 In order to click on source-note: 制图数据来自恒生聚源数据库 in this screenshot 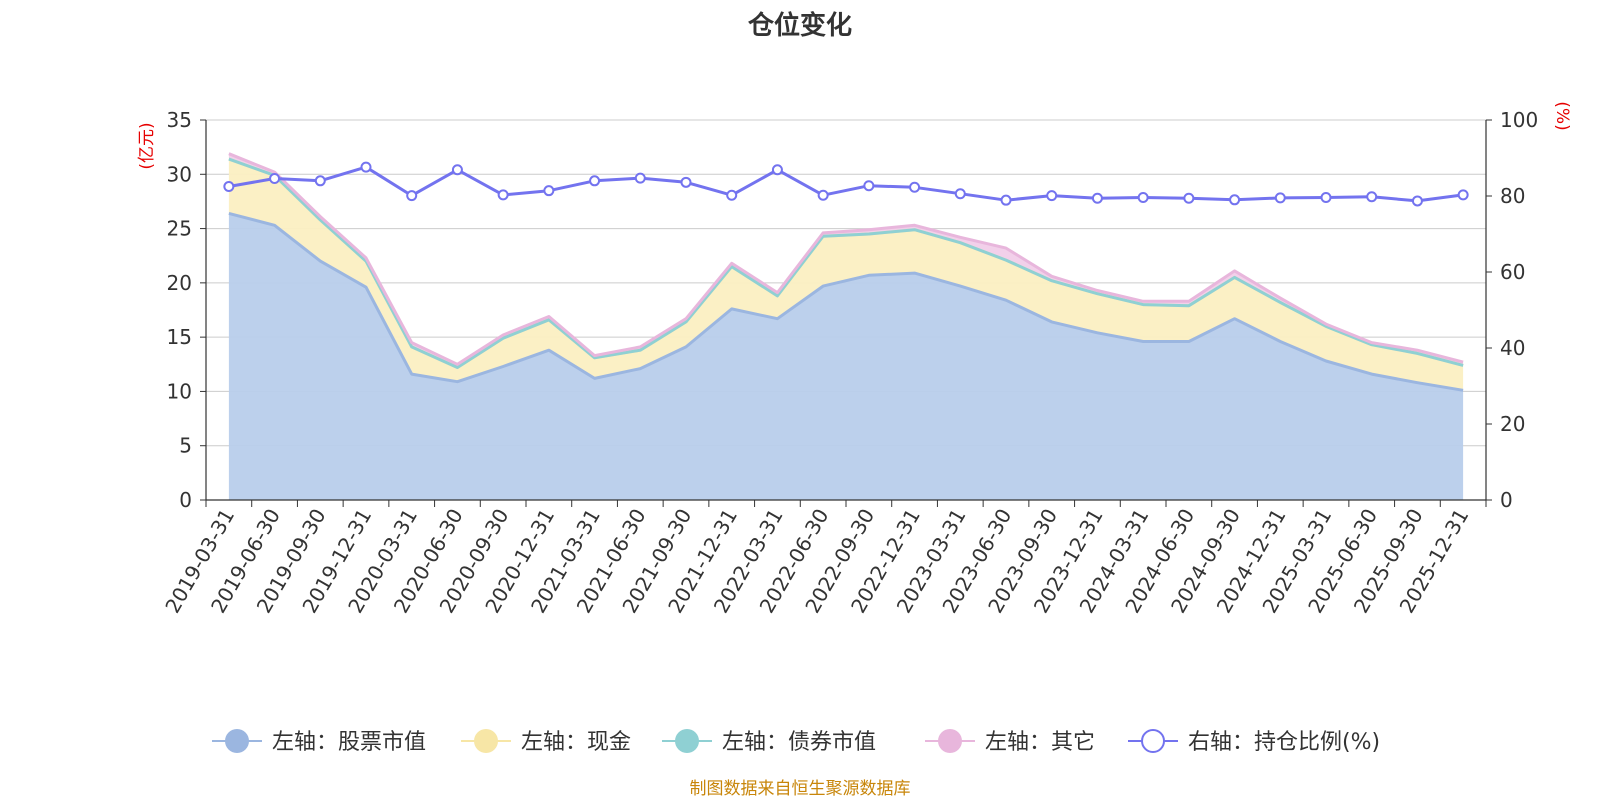, I will do `click(800, 789)`.